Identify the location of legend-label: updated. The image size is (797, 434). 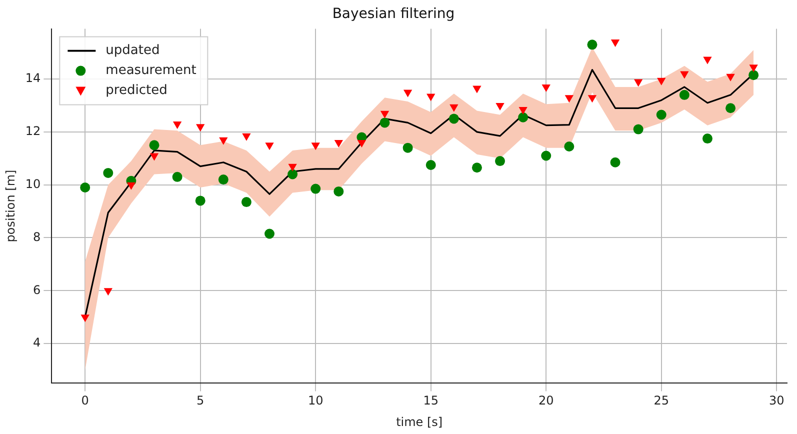
(133, 50).